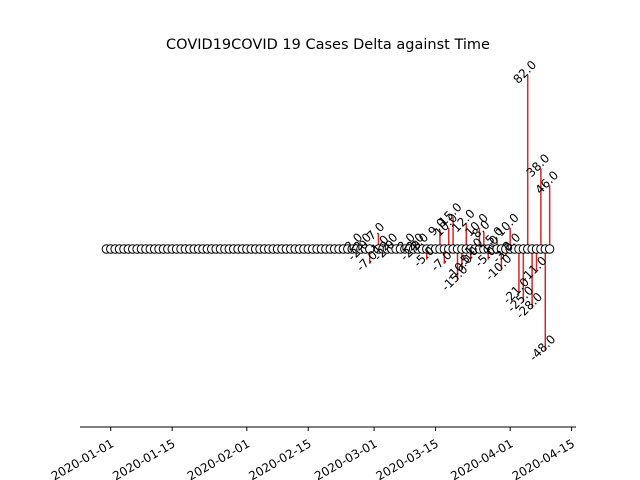 Image resolution: width=640 pixels, height=480 pixels. What do you see at coordinates (143, 458) in the screenshot?
I see `x-tick-label: 2020-01-15` at bounding box center [143, 458].